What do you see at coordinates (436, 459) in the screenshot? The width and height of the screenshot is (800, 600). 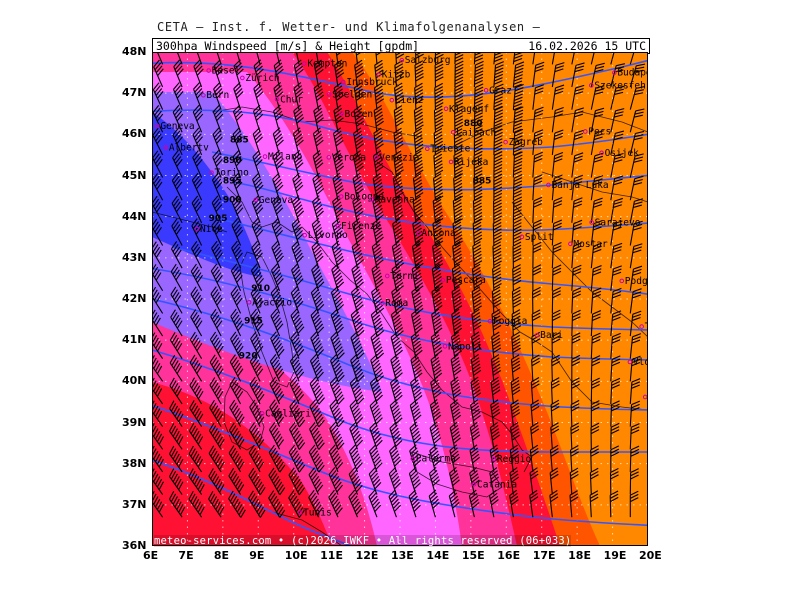 I see `city-label: Palermo` at bounding box center [436, 459].